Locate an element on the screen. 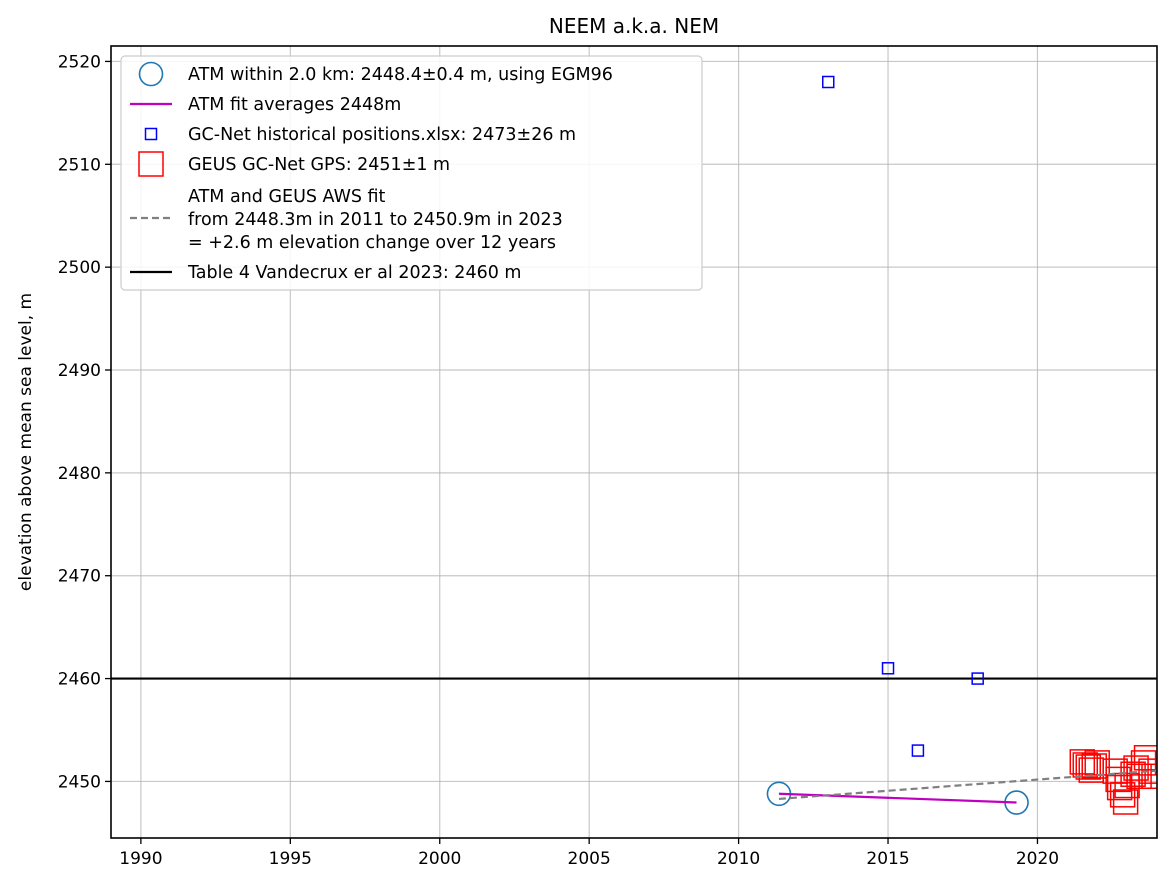  y-tick-label: 2490 is located at coordinates (79, 371).